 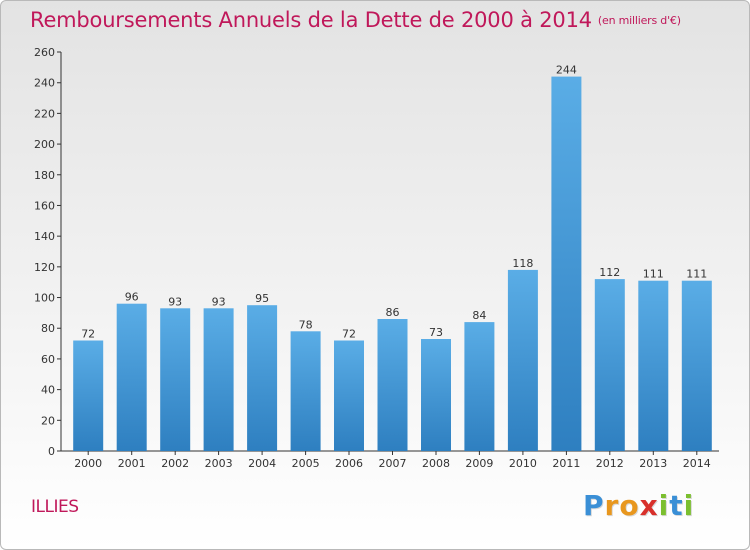 What do you see at coordinates (44, 267) in the screenshot?
I see `y-tick-label: 120` at bounding box center [44, 267].